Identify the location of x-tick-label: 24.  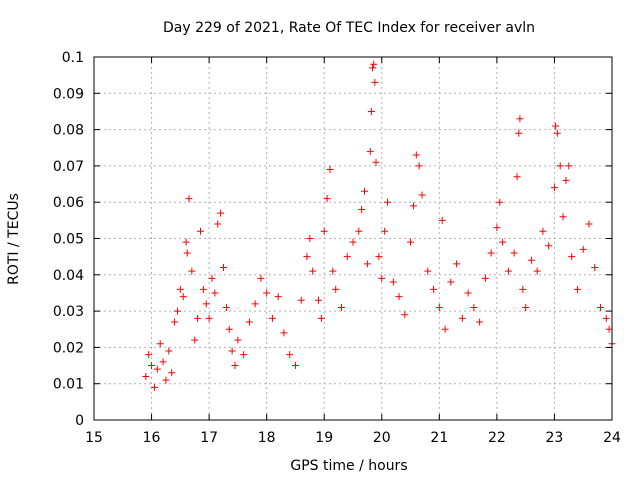
(612, 438).